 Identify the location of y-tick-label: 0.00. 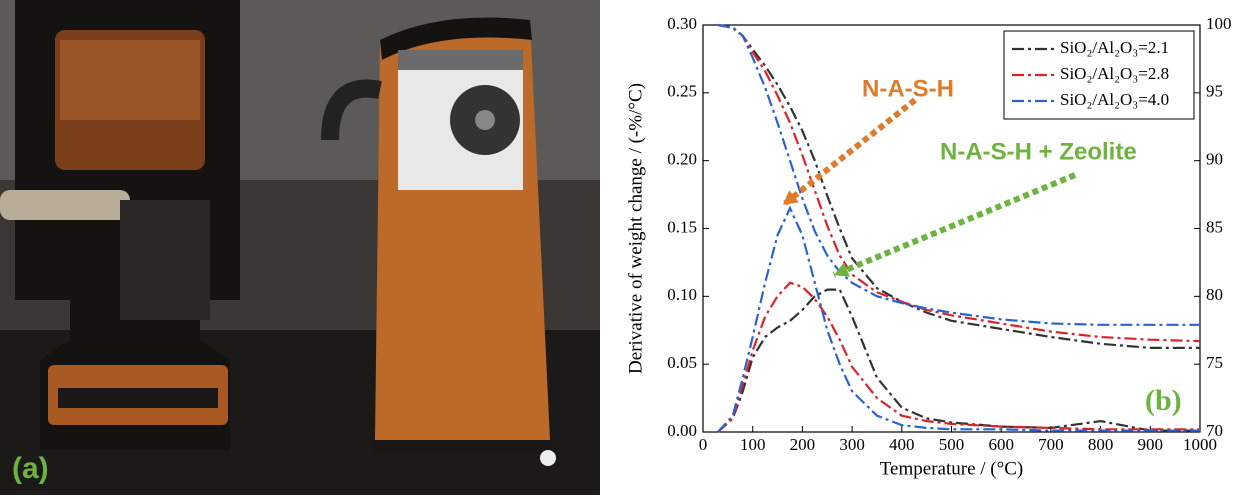
(682, 430).